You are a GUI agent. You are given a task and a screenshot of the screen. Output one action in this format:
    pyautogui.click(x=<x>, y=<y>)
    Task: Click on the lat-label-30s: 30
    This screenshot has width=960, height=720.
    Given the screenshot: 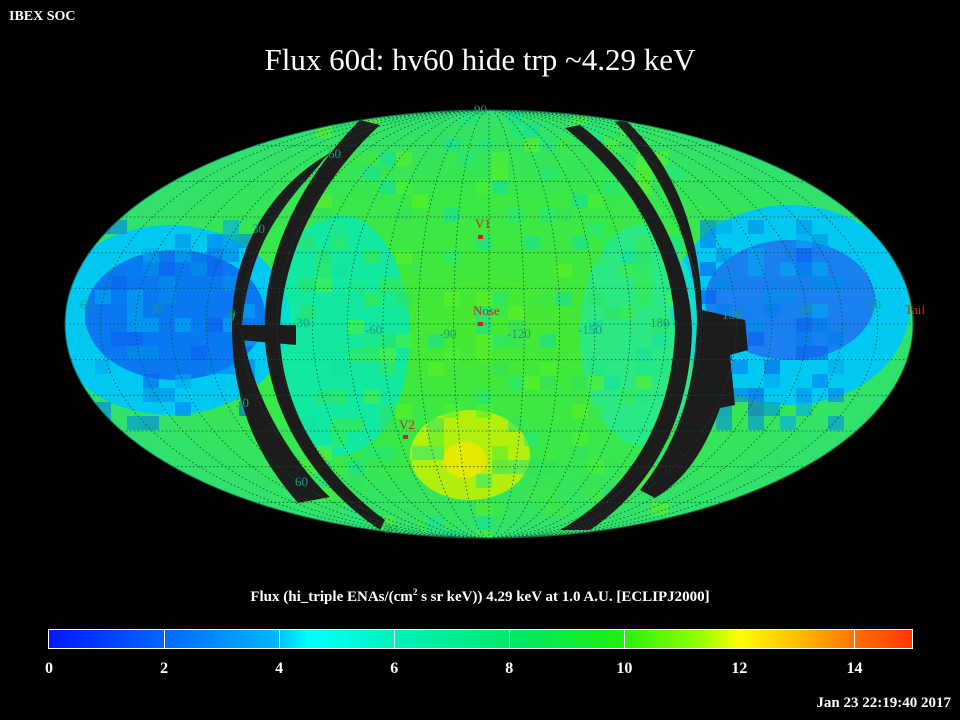 What is the action you would take?
    pyautogui.click(x=242, y=402)
    